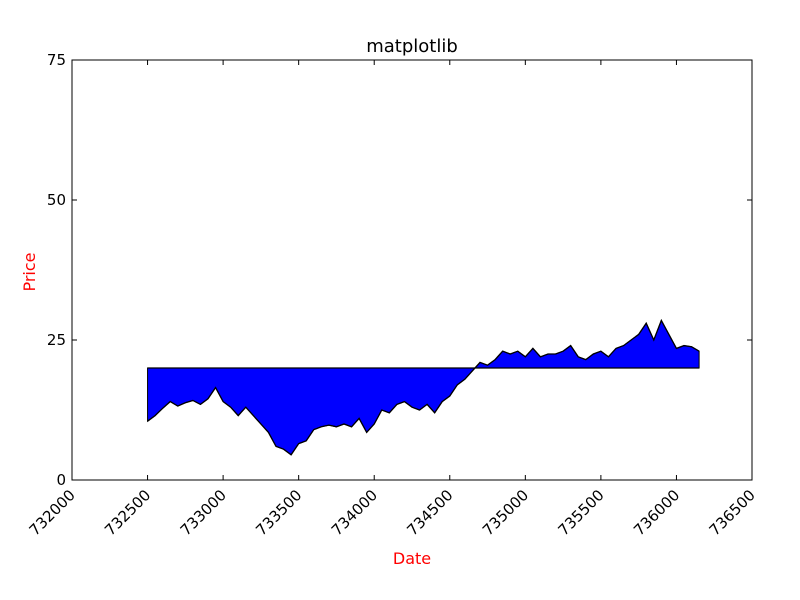 This screenshot has height=600, width=800. What do you see at coordinates (412, 46) in the screenshot?
I see `chart-title: matplotlib` at bounding box center [412, 46].